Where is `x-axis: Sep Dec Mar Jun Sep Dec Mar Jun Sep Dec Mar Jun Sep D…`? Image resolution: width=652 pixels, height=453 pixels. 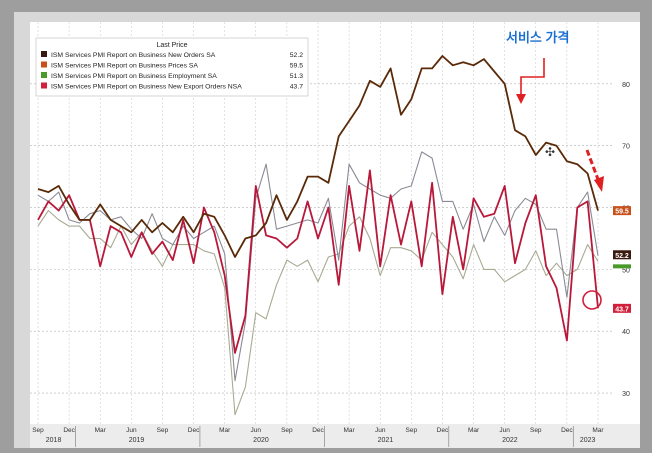
x-axis: Sep Dec Mar Jun Sep Dec Mar Jun Sep Dec Mar Jun Sep D… is located at coordinates (318, 436).